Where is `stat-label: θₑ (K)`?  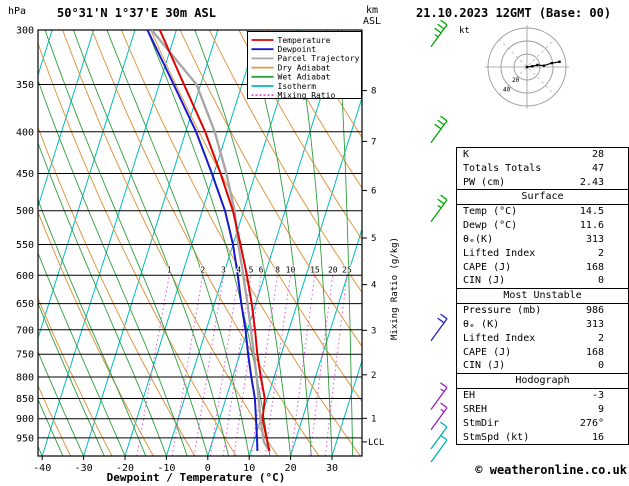
stat-label: θₑ (K) is located at coordinates (481, 324).